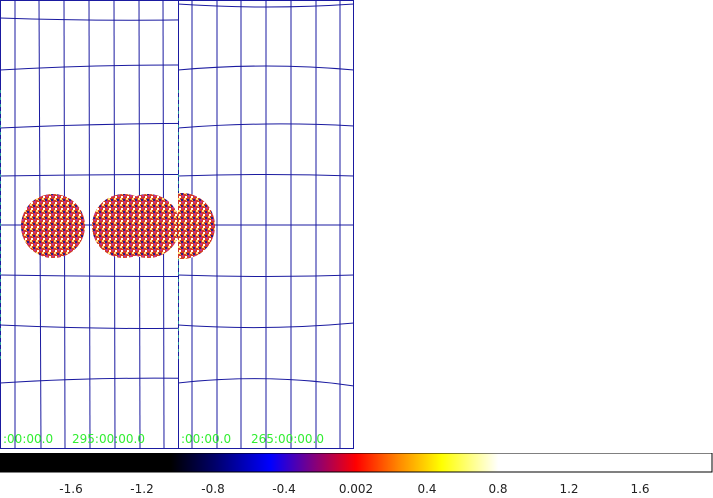  What do you see at coordinates (284, 489) in the screenshot?
I see `colorbar-tick: -0.4` at bounding box center [284, 489].